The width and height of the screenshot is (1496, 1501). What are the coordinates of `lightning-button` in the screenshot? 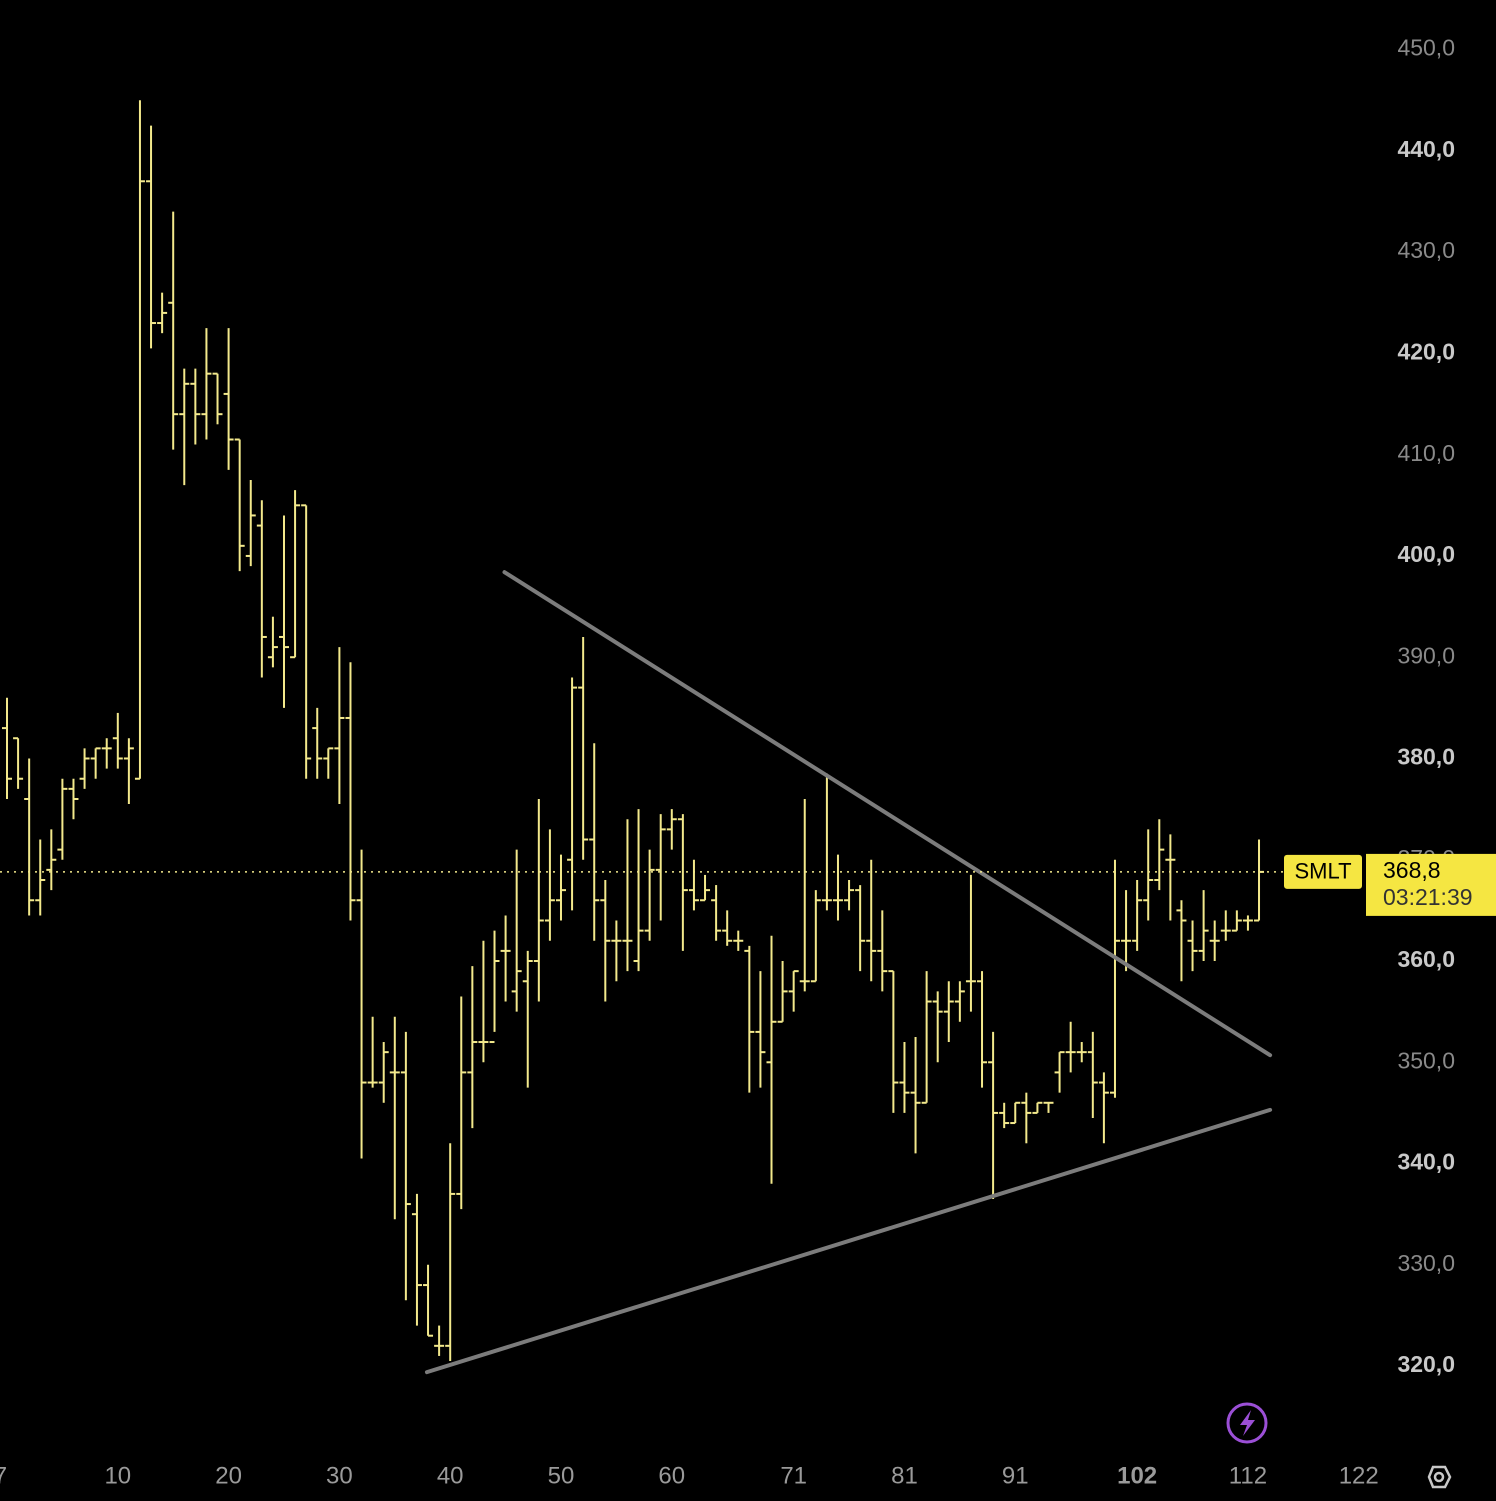 It's located at (1247, 1423).